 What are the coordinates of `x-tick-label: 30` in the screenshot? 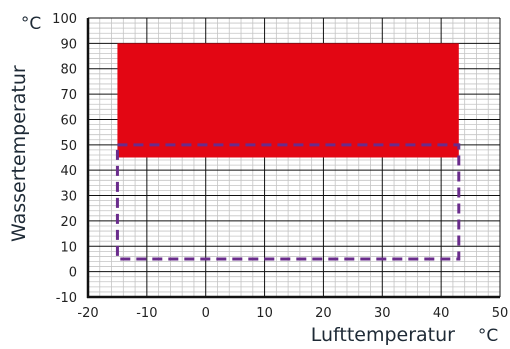 It's located at (382, 313).